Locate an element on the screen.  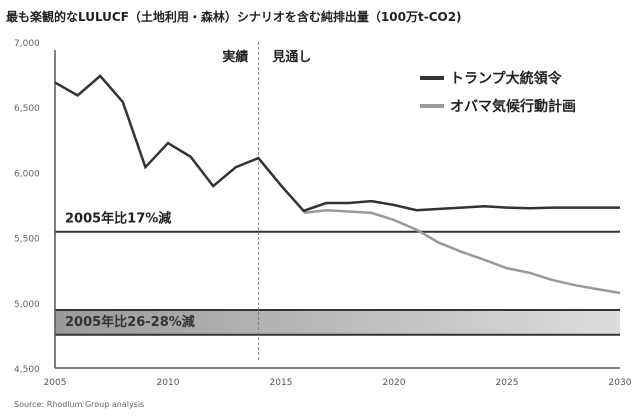
target-band is located at coordinates (337, 322).